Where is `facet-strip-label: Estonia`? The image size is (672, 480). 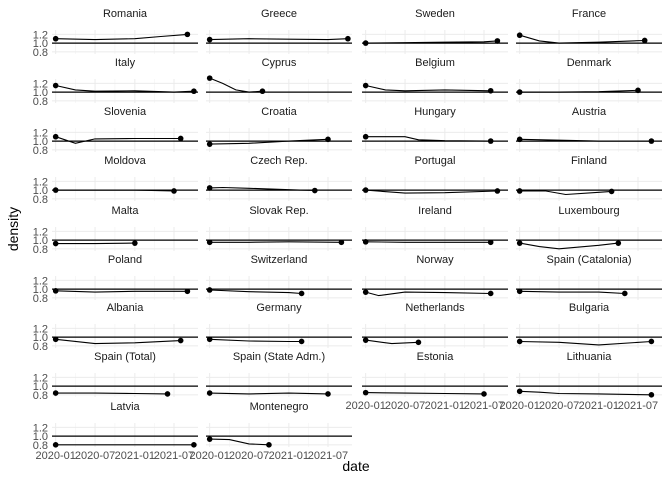
facet-strip-label: Estonia is located at coordinates (436, 357).